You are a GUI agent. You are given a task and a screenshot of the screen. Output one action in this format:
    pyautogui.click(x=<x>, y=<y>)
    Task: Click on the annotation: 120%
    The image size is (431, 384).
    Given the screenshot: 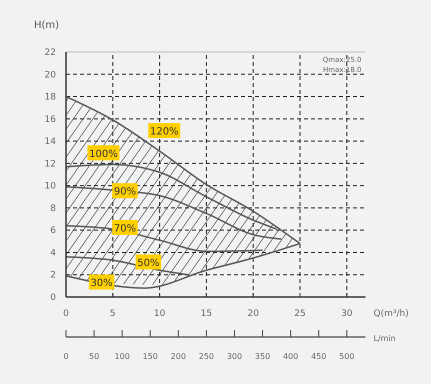 What is the action you would take?
    pyautogui.click(x=164, y=132)
    